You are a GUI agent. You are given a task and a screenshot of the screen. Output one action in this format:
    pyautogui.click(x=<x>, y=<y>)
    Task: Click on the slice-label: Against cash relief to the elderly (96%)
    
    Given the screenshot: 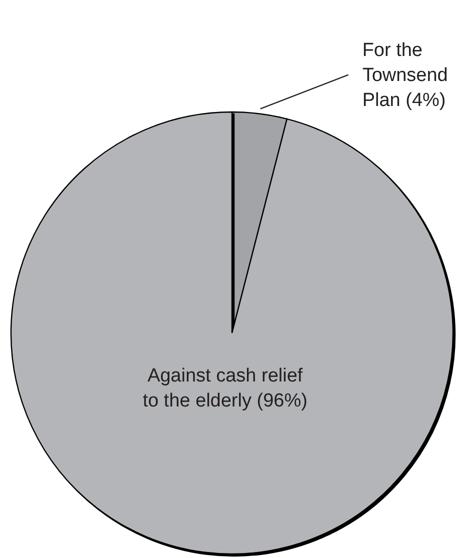 What is the action you would take?
    pyautogui.click(x=225, y=387)
    